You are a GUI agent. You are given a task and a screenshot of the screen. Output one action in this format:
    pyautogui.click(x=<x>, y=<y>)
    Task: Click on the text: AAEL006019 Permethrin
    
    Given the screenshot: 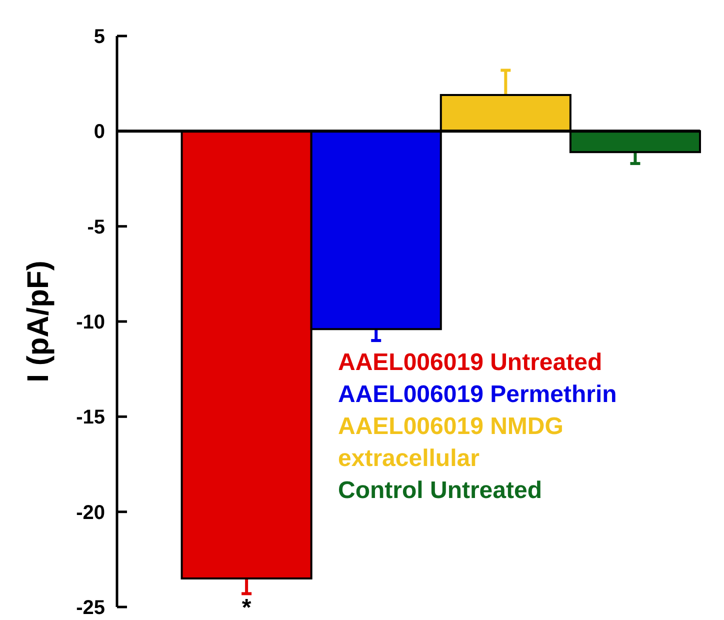 What is the action you would take?
    pyautogui.click(x=477, y=394)
    